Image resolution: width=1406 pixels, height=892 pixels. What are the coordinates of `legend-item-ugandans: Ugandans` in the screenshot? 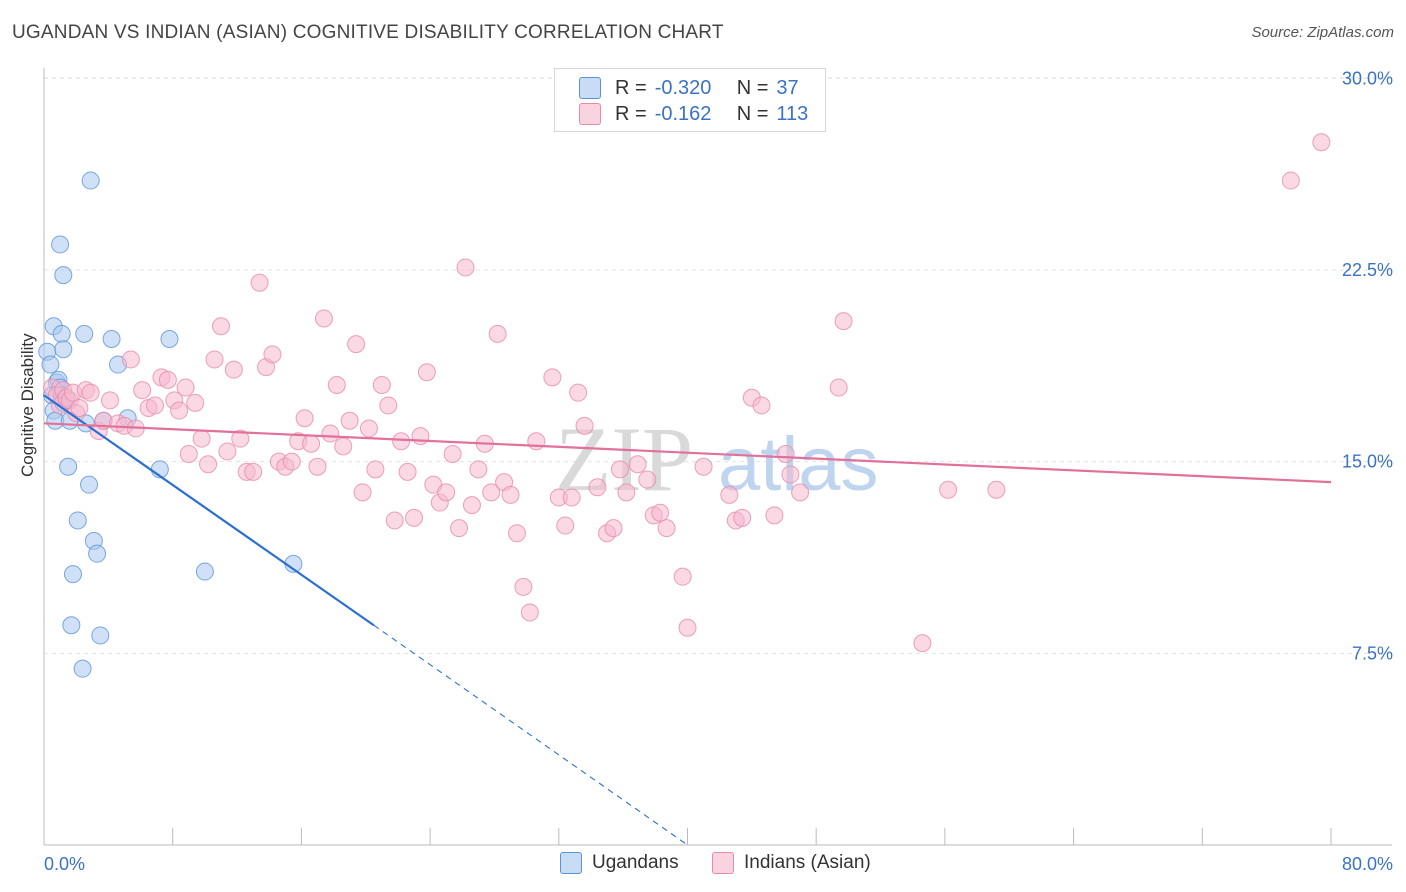 It's located at (619, 863).